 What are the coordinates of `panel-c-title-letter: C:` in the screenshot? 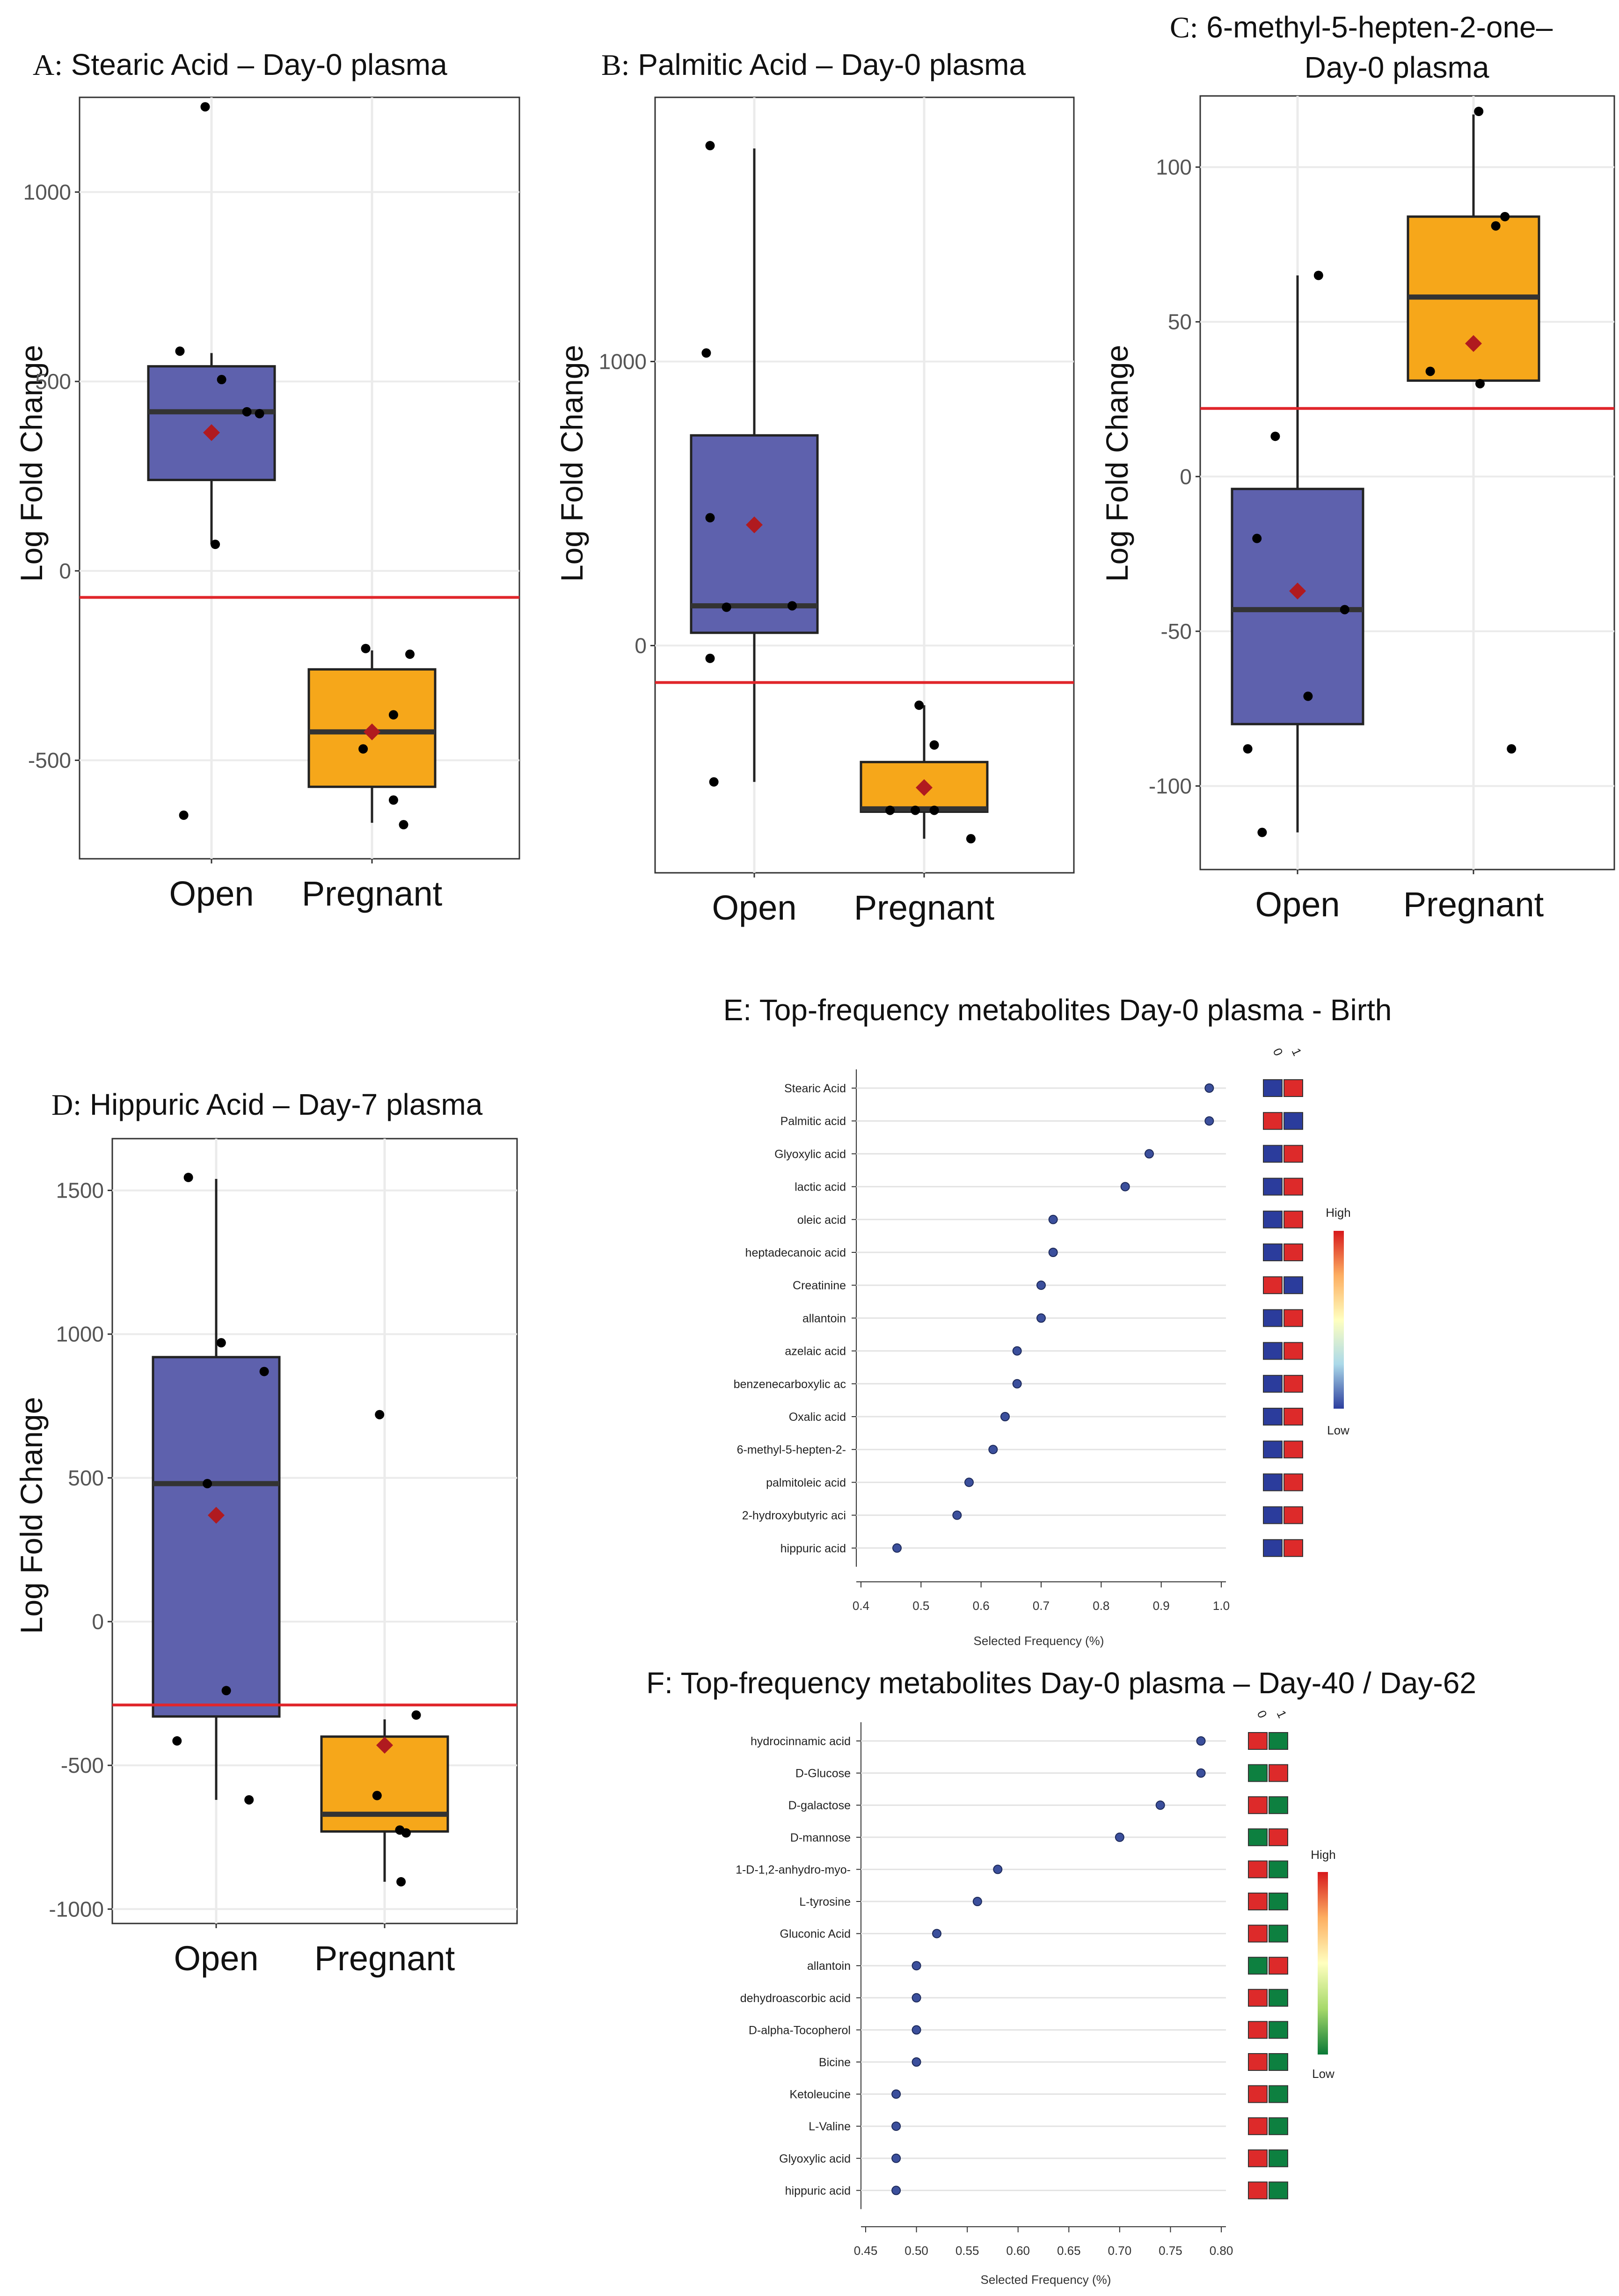 It's located at (1184, 28).